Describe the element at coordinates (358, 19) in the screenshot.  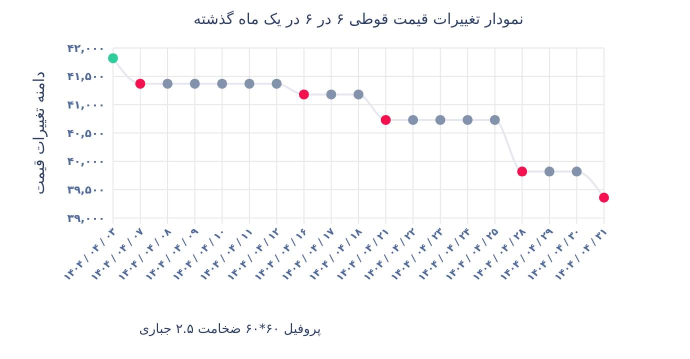
I see `chart-title: نمودار تغییرات قیمت قوطی ۶ در ۶ در یک ماه گذشته` at that location.